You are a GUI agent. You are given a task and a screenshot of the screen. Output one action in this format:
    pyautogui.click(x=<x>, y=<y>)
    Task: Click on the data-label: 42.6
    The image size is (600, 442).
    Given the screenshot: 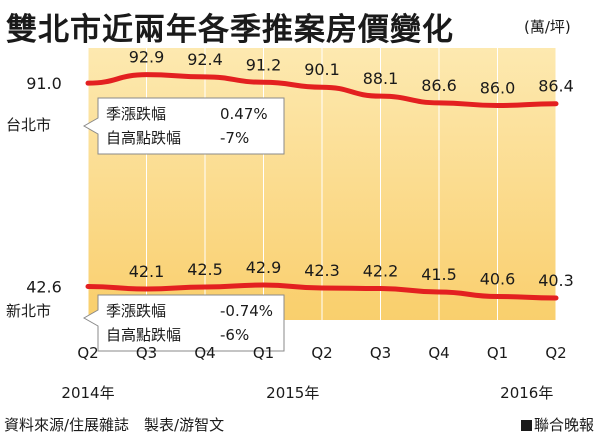 What is the action you would take?
    pyautogui.click(x=44, y=287)
    